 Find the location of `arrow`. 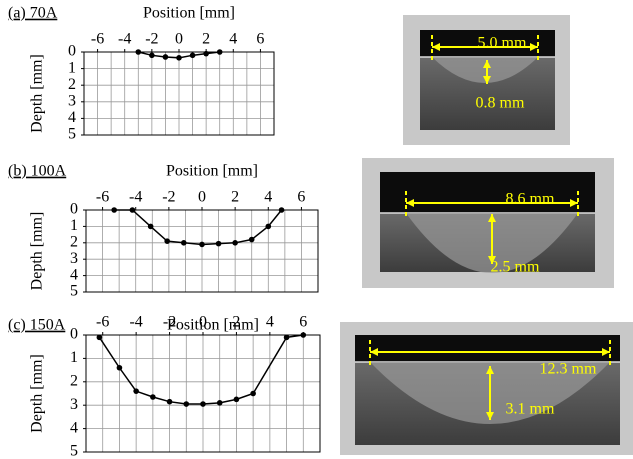

arrow is located at coordinates (487, 72).